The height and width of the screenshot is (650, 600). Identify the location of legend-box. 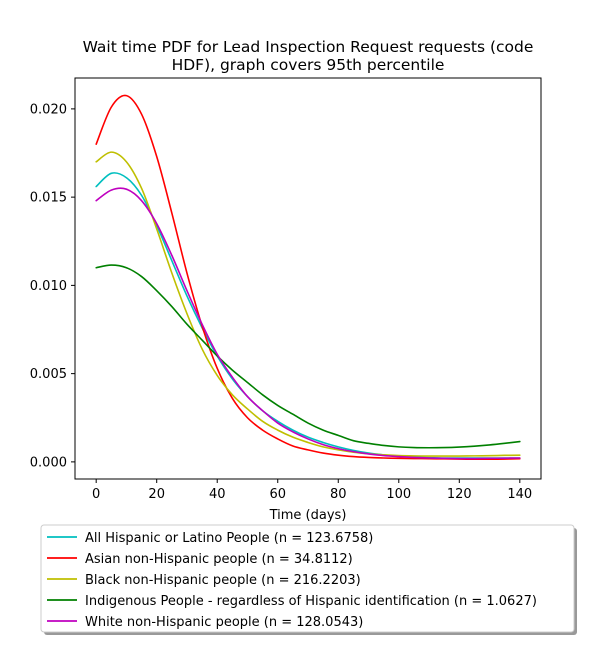
(307, 578).